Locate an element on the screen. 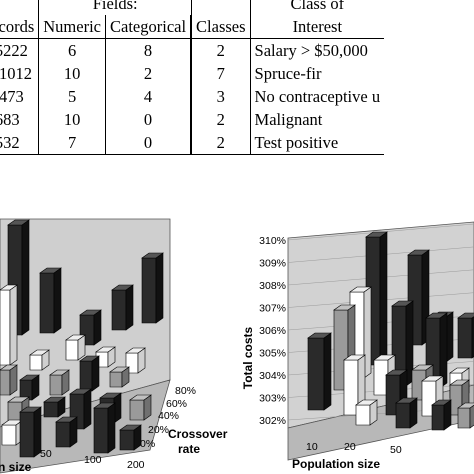 This screenshot has height=474, width=474. records-cell: 532 is located at coordinates (20, 143).